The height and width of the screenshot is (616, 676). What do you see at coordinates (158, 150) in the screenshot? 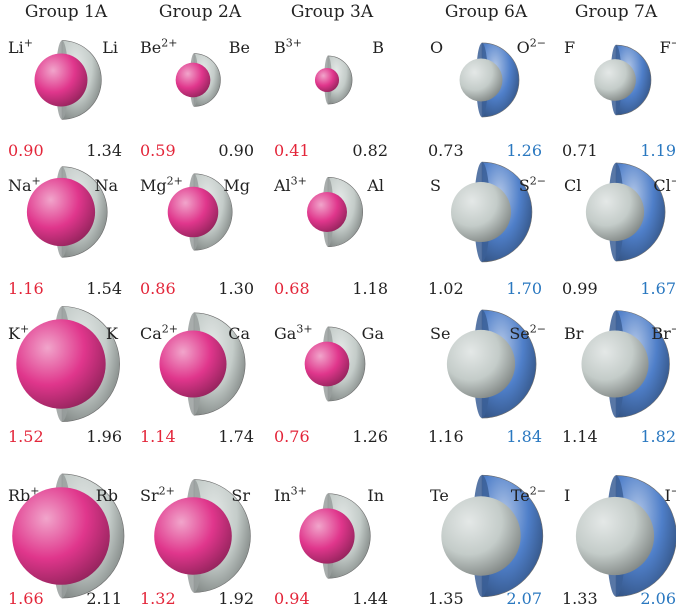
I see `ion-radius-value: 0.59` at bounding box center [158, 150].